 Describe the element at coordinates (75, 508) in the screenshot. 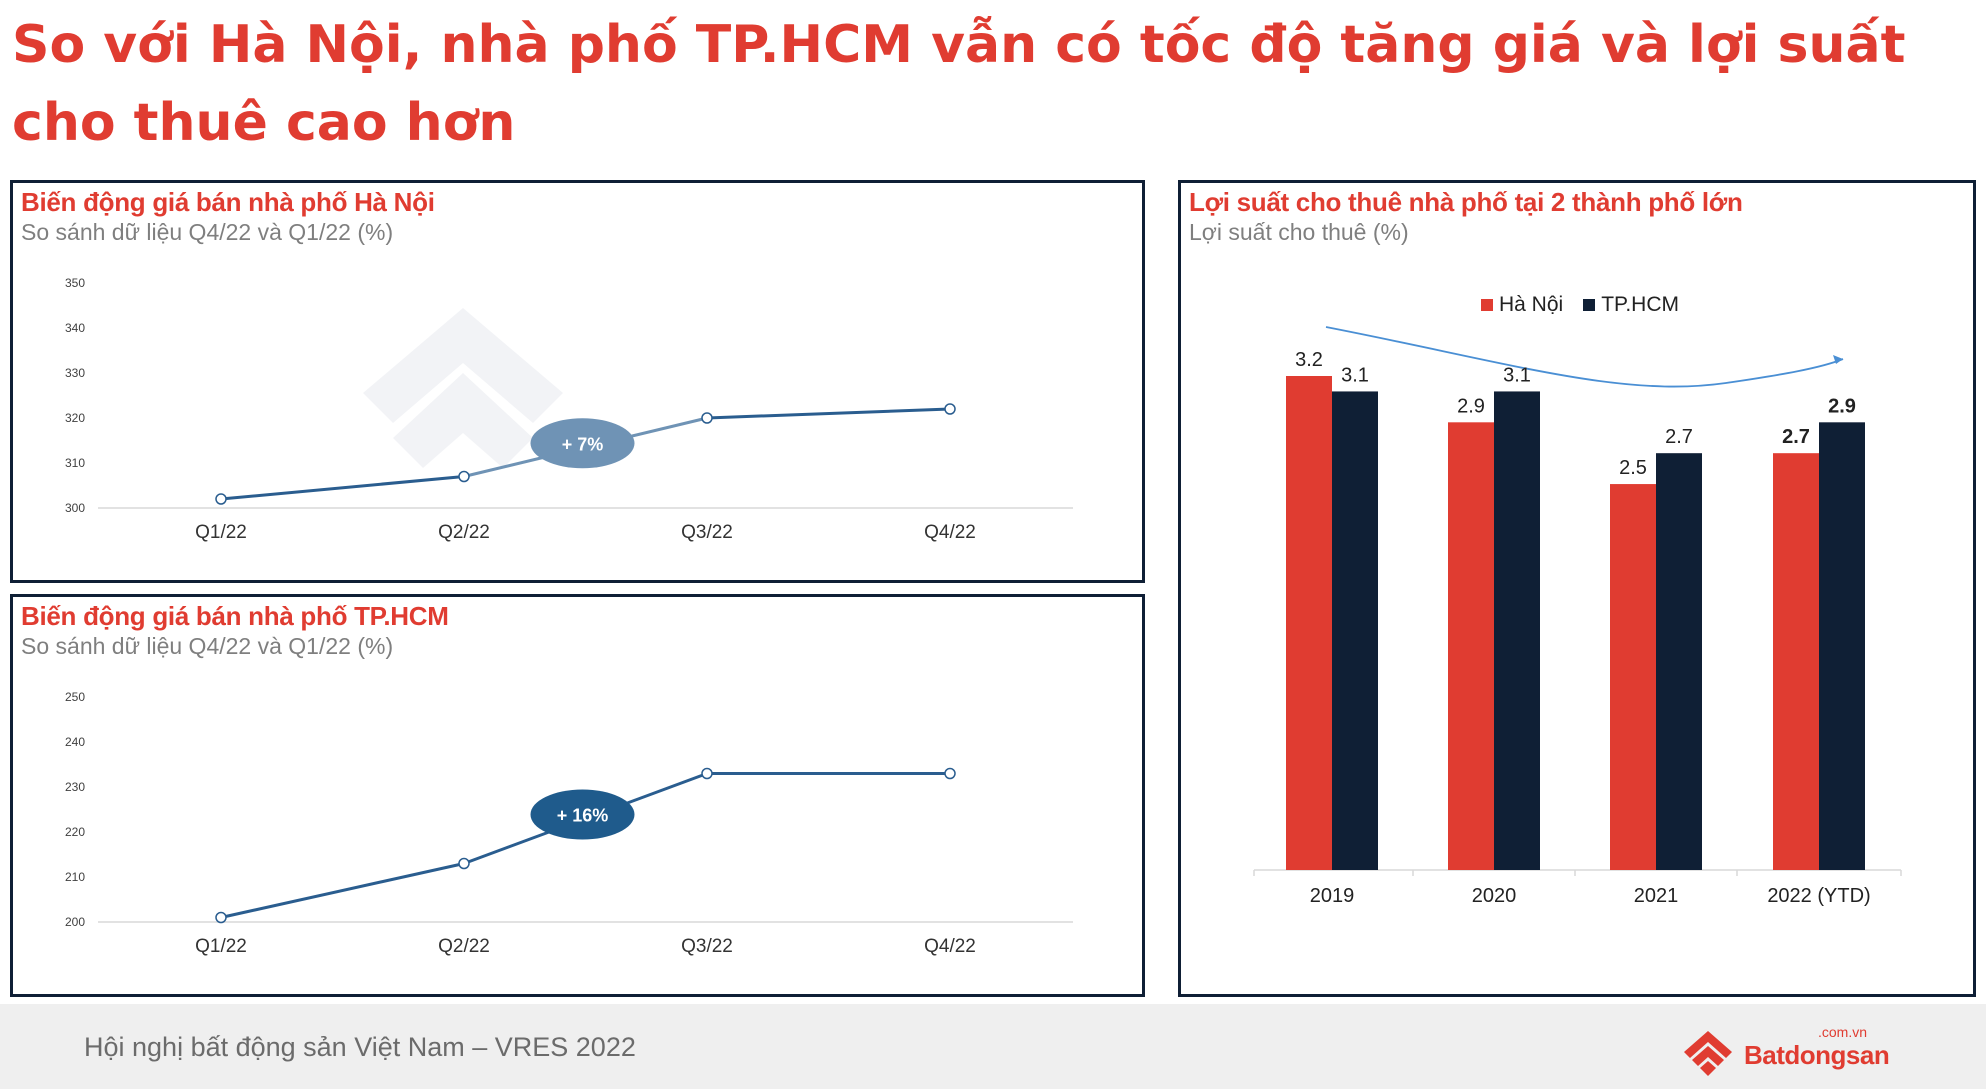

I see `hanoi-y-tick-label: 300` at that location.